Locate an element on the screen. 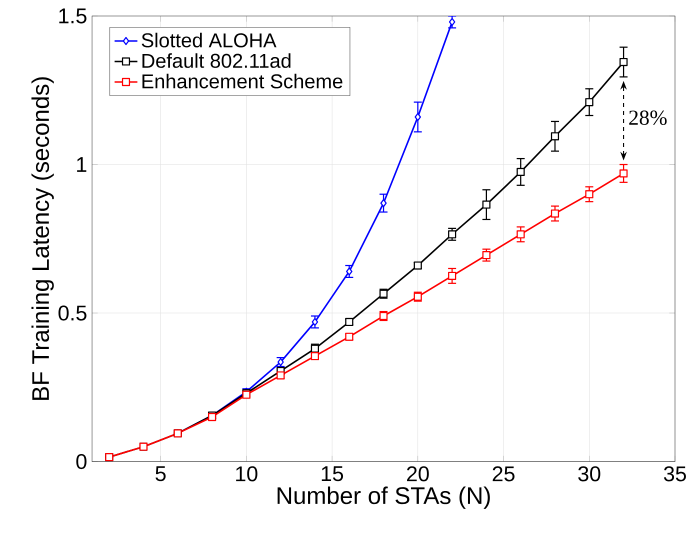 Image resolution: width=691 pixels, height=542 pixels. y-axis-title: BF Training Latency (seconds) is located at coordinates (42, 238).